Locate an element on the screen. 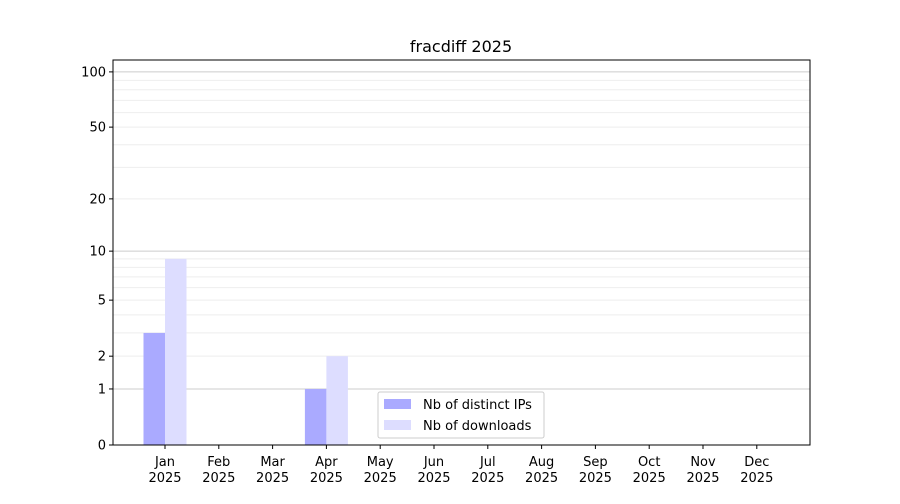 The image size is (900, 504). y-tick-label: 100 is located at coordinates (93, 72).